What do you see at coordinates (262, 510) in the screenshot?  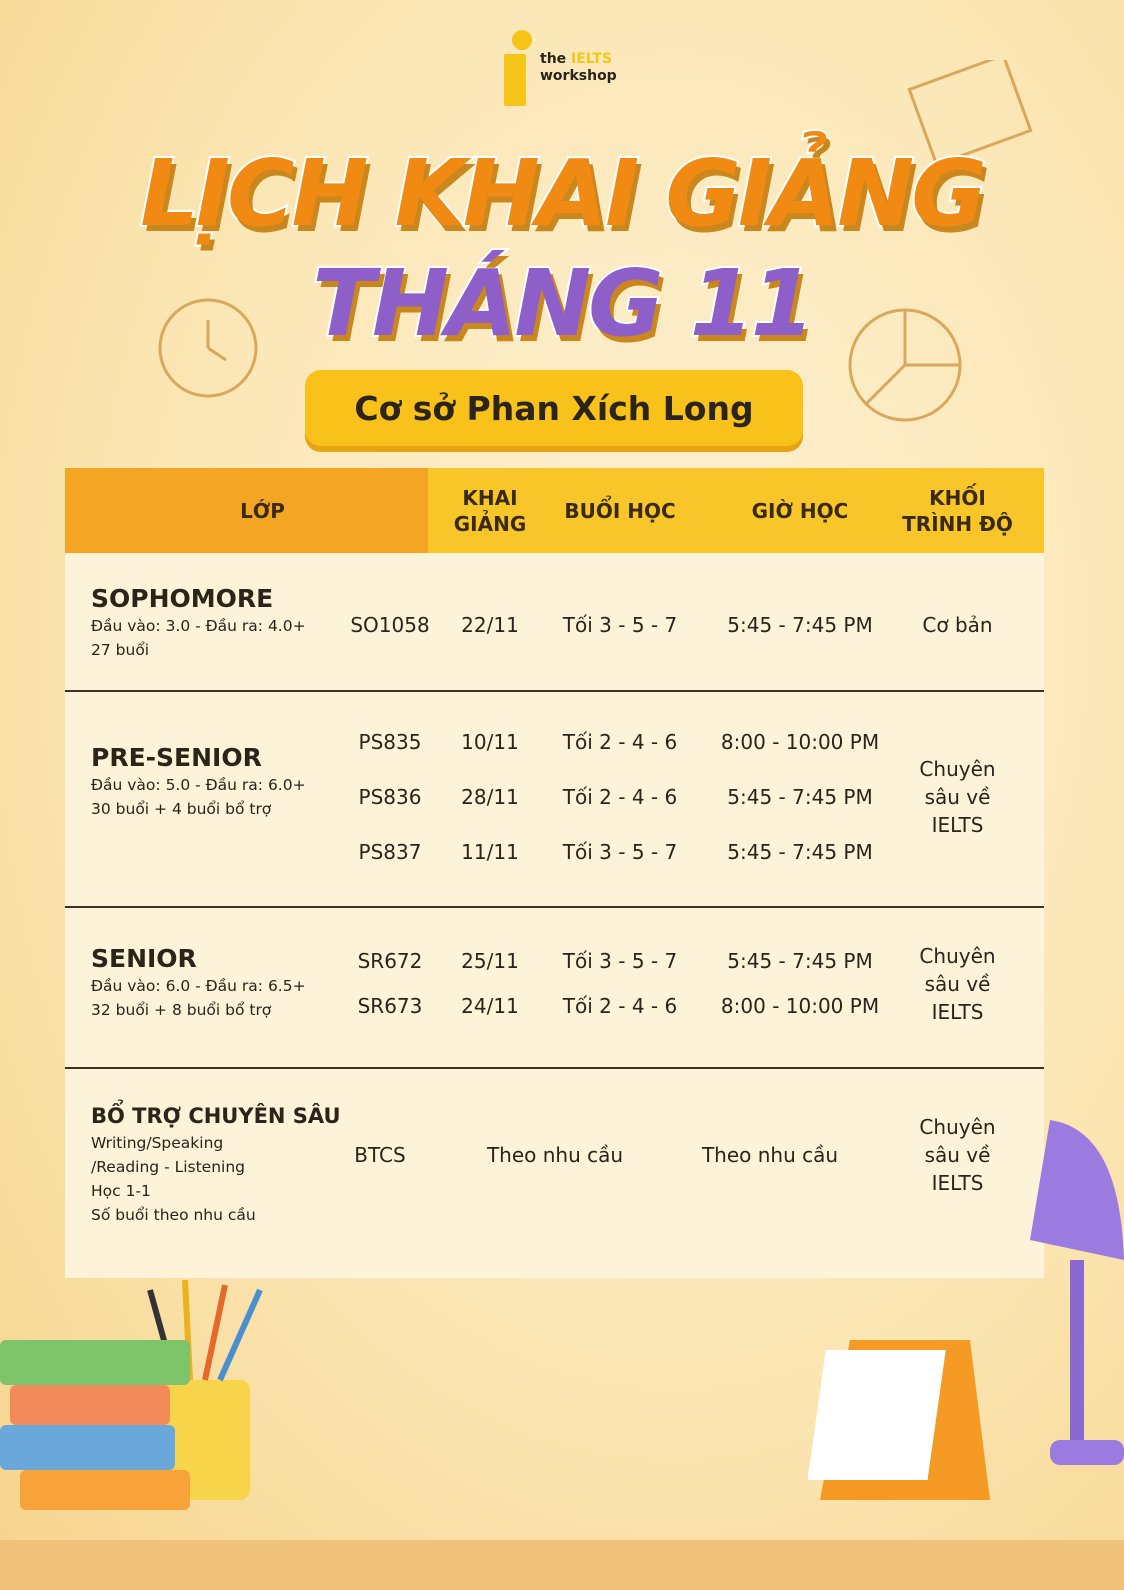 I see `header-class: LỚP` at bounding box center [262, 510].